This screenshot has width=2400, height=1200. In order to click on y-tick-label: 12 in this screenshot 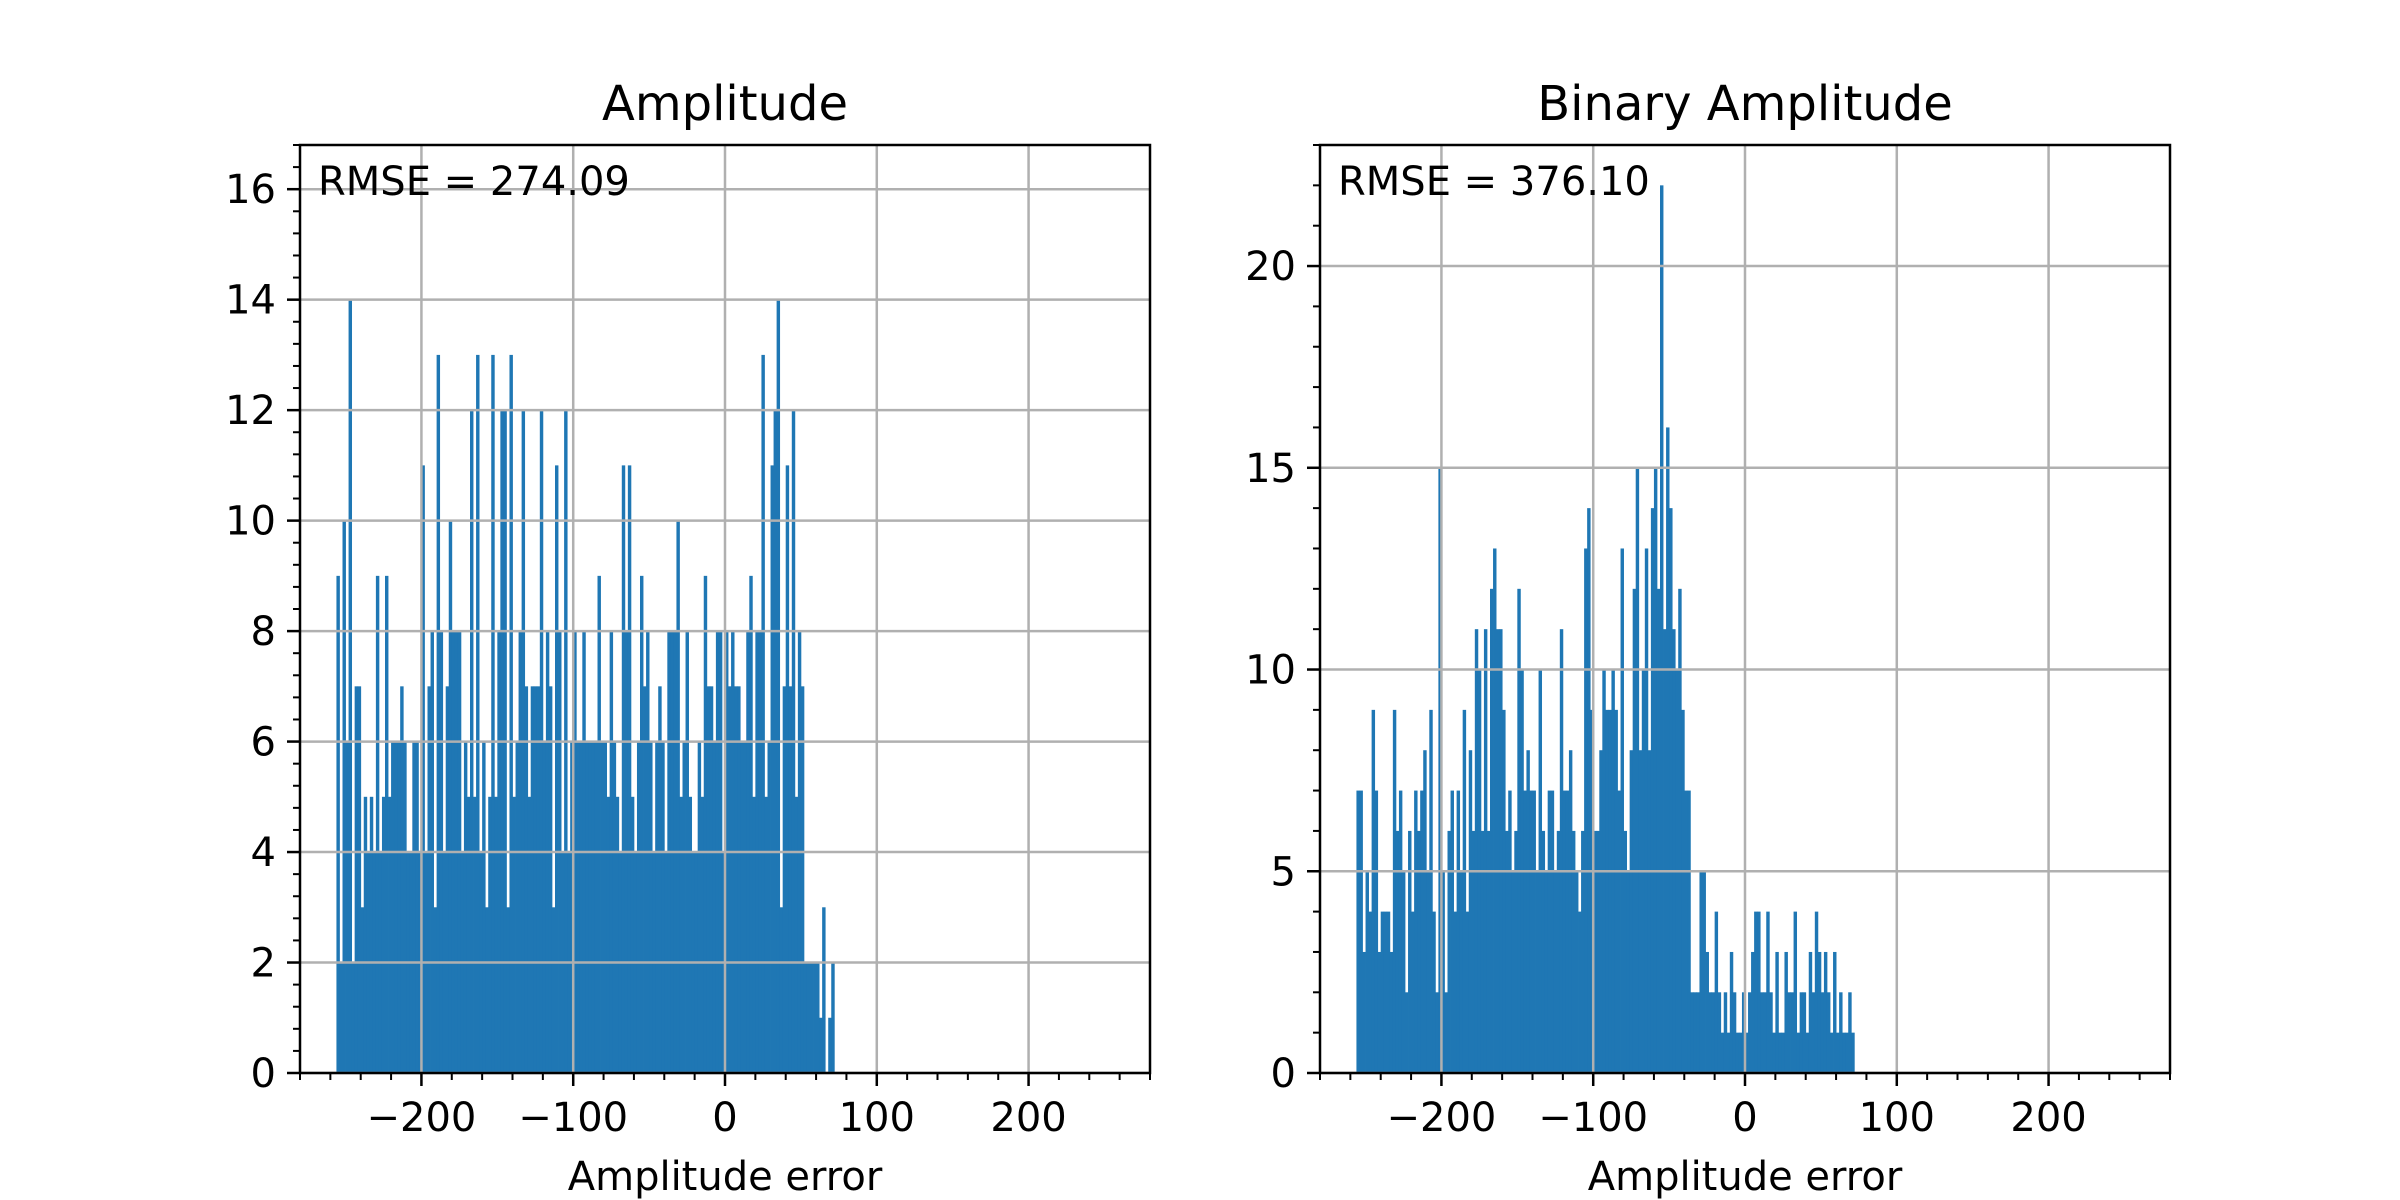, I will do `click(250, 411)`.